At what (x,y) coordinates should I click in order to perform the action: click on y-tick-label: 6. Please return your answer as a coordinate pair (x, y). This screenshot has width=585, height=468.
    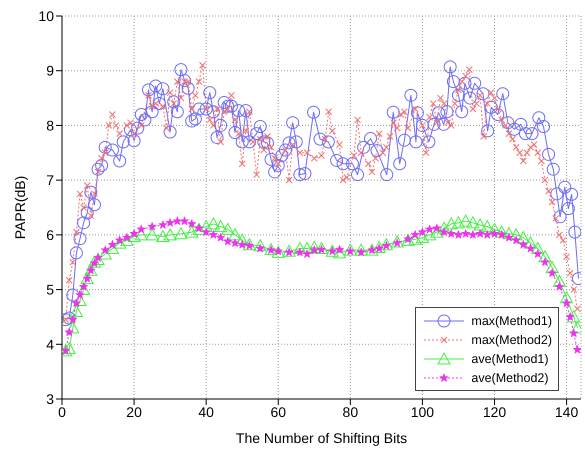
    Looking at the image, I should click on (50, 234).